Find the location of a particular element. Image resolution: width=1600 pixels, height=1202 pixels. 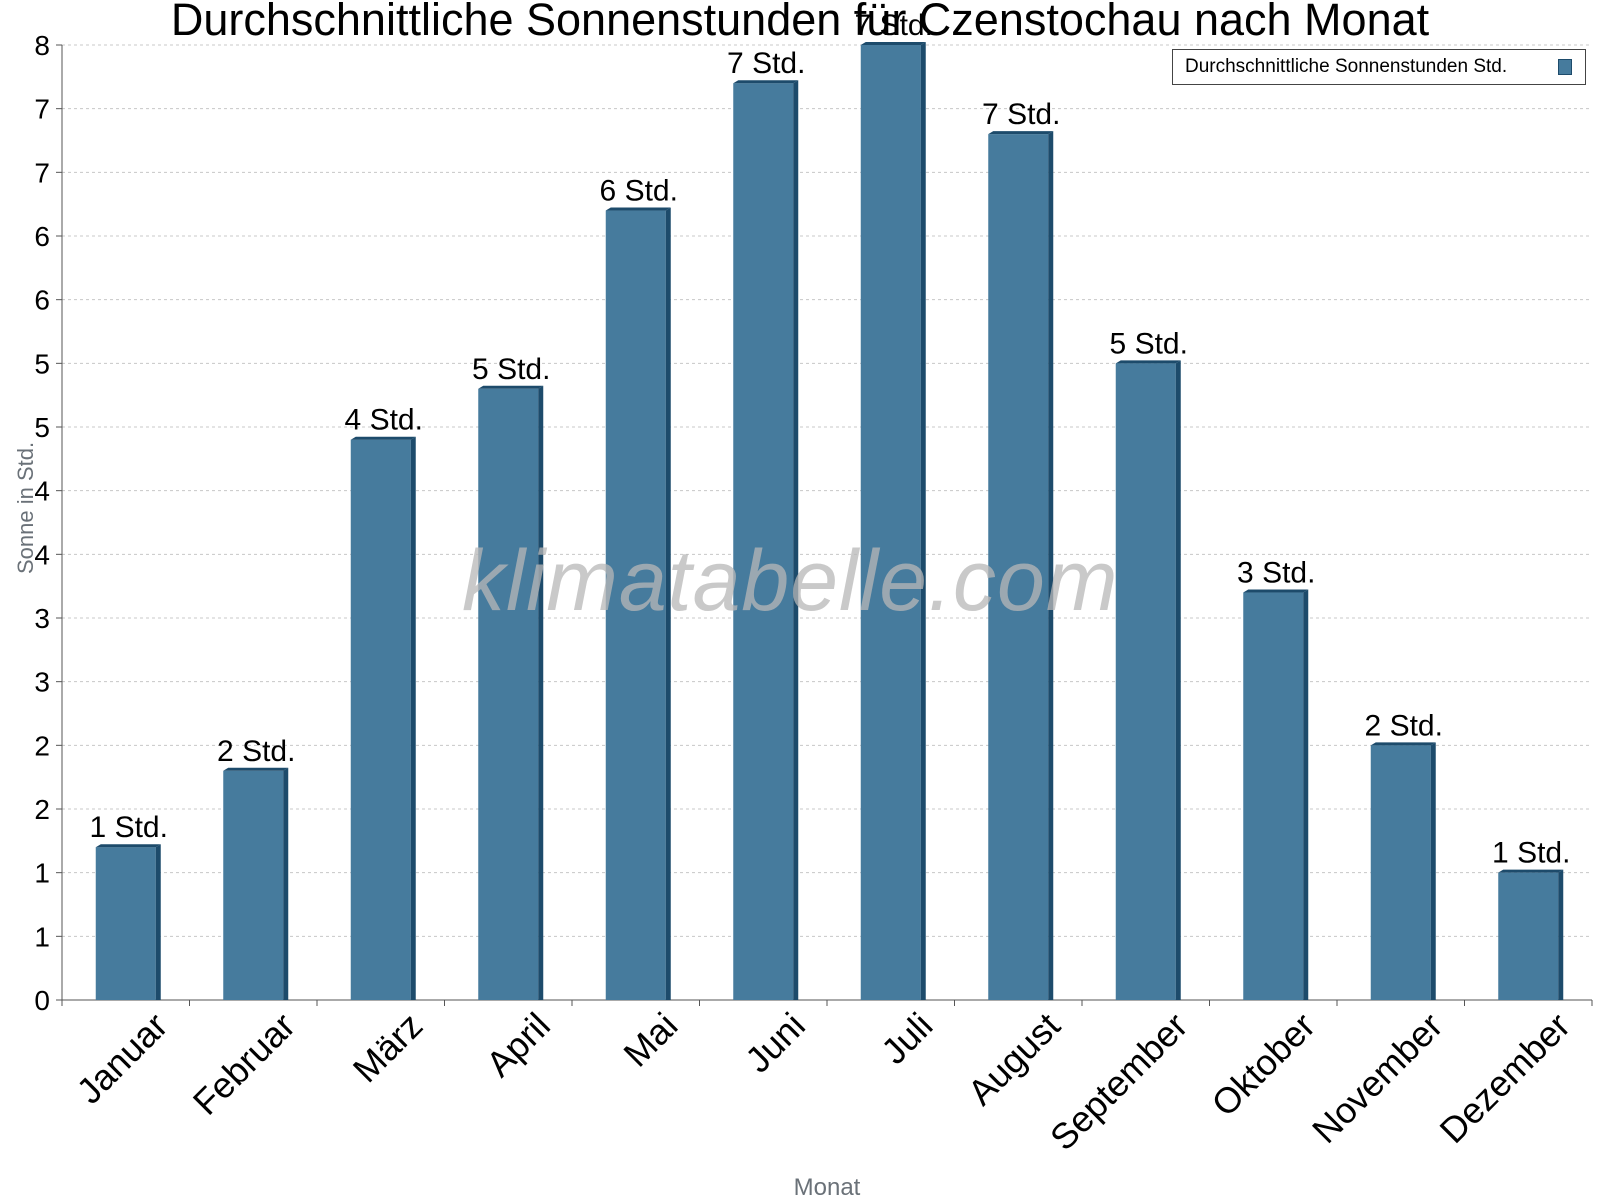

data-label: 6 Std. is located at coordinates (639, 191).